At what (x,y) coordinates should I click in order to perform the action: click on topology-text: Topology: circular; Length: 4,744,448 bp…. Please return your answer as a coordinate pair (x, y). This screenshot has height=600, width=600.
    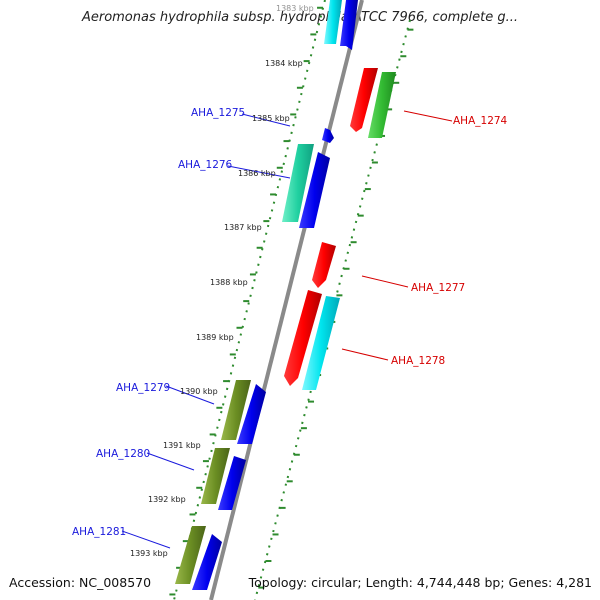
    Looking at the image, I should click on (420, 582).